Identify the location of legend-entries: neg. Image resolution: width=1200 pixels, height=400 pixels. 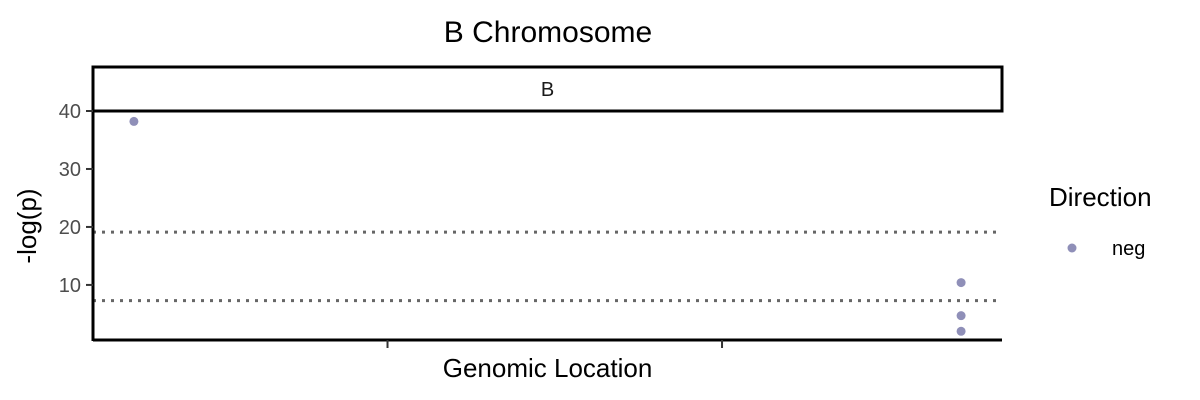
(1106, 249).